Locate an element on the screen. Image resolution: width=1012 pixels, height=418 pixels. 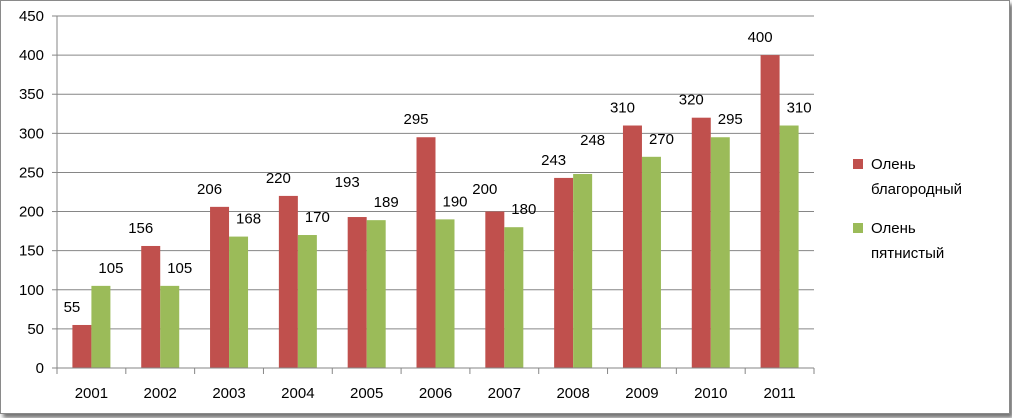
y-tick-label: 50 is located at coordinates (35, 329).